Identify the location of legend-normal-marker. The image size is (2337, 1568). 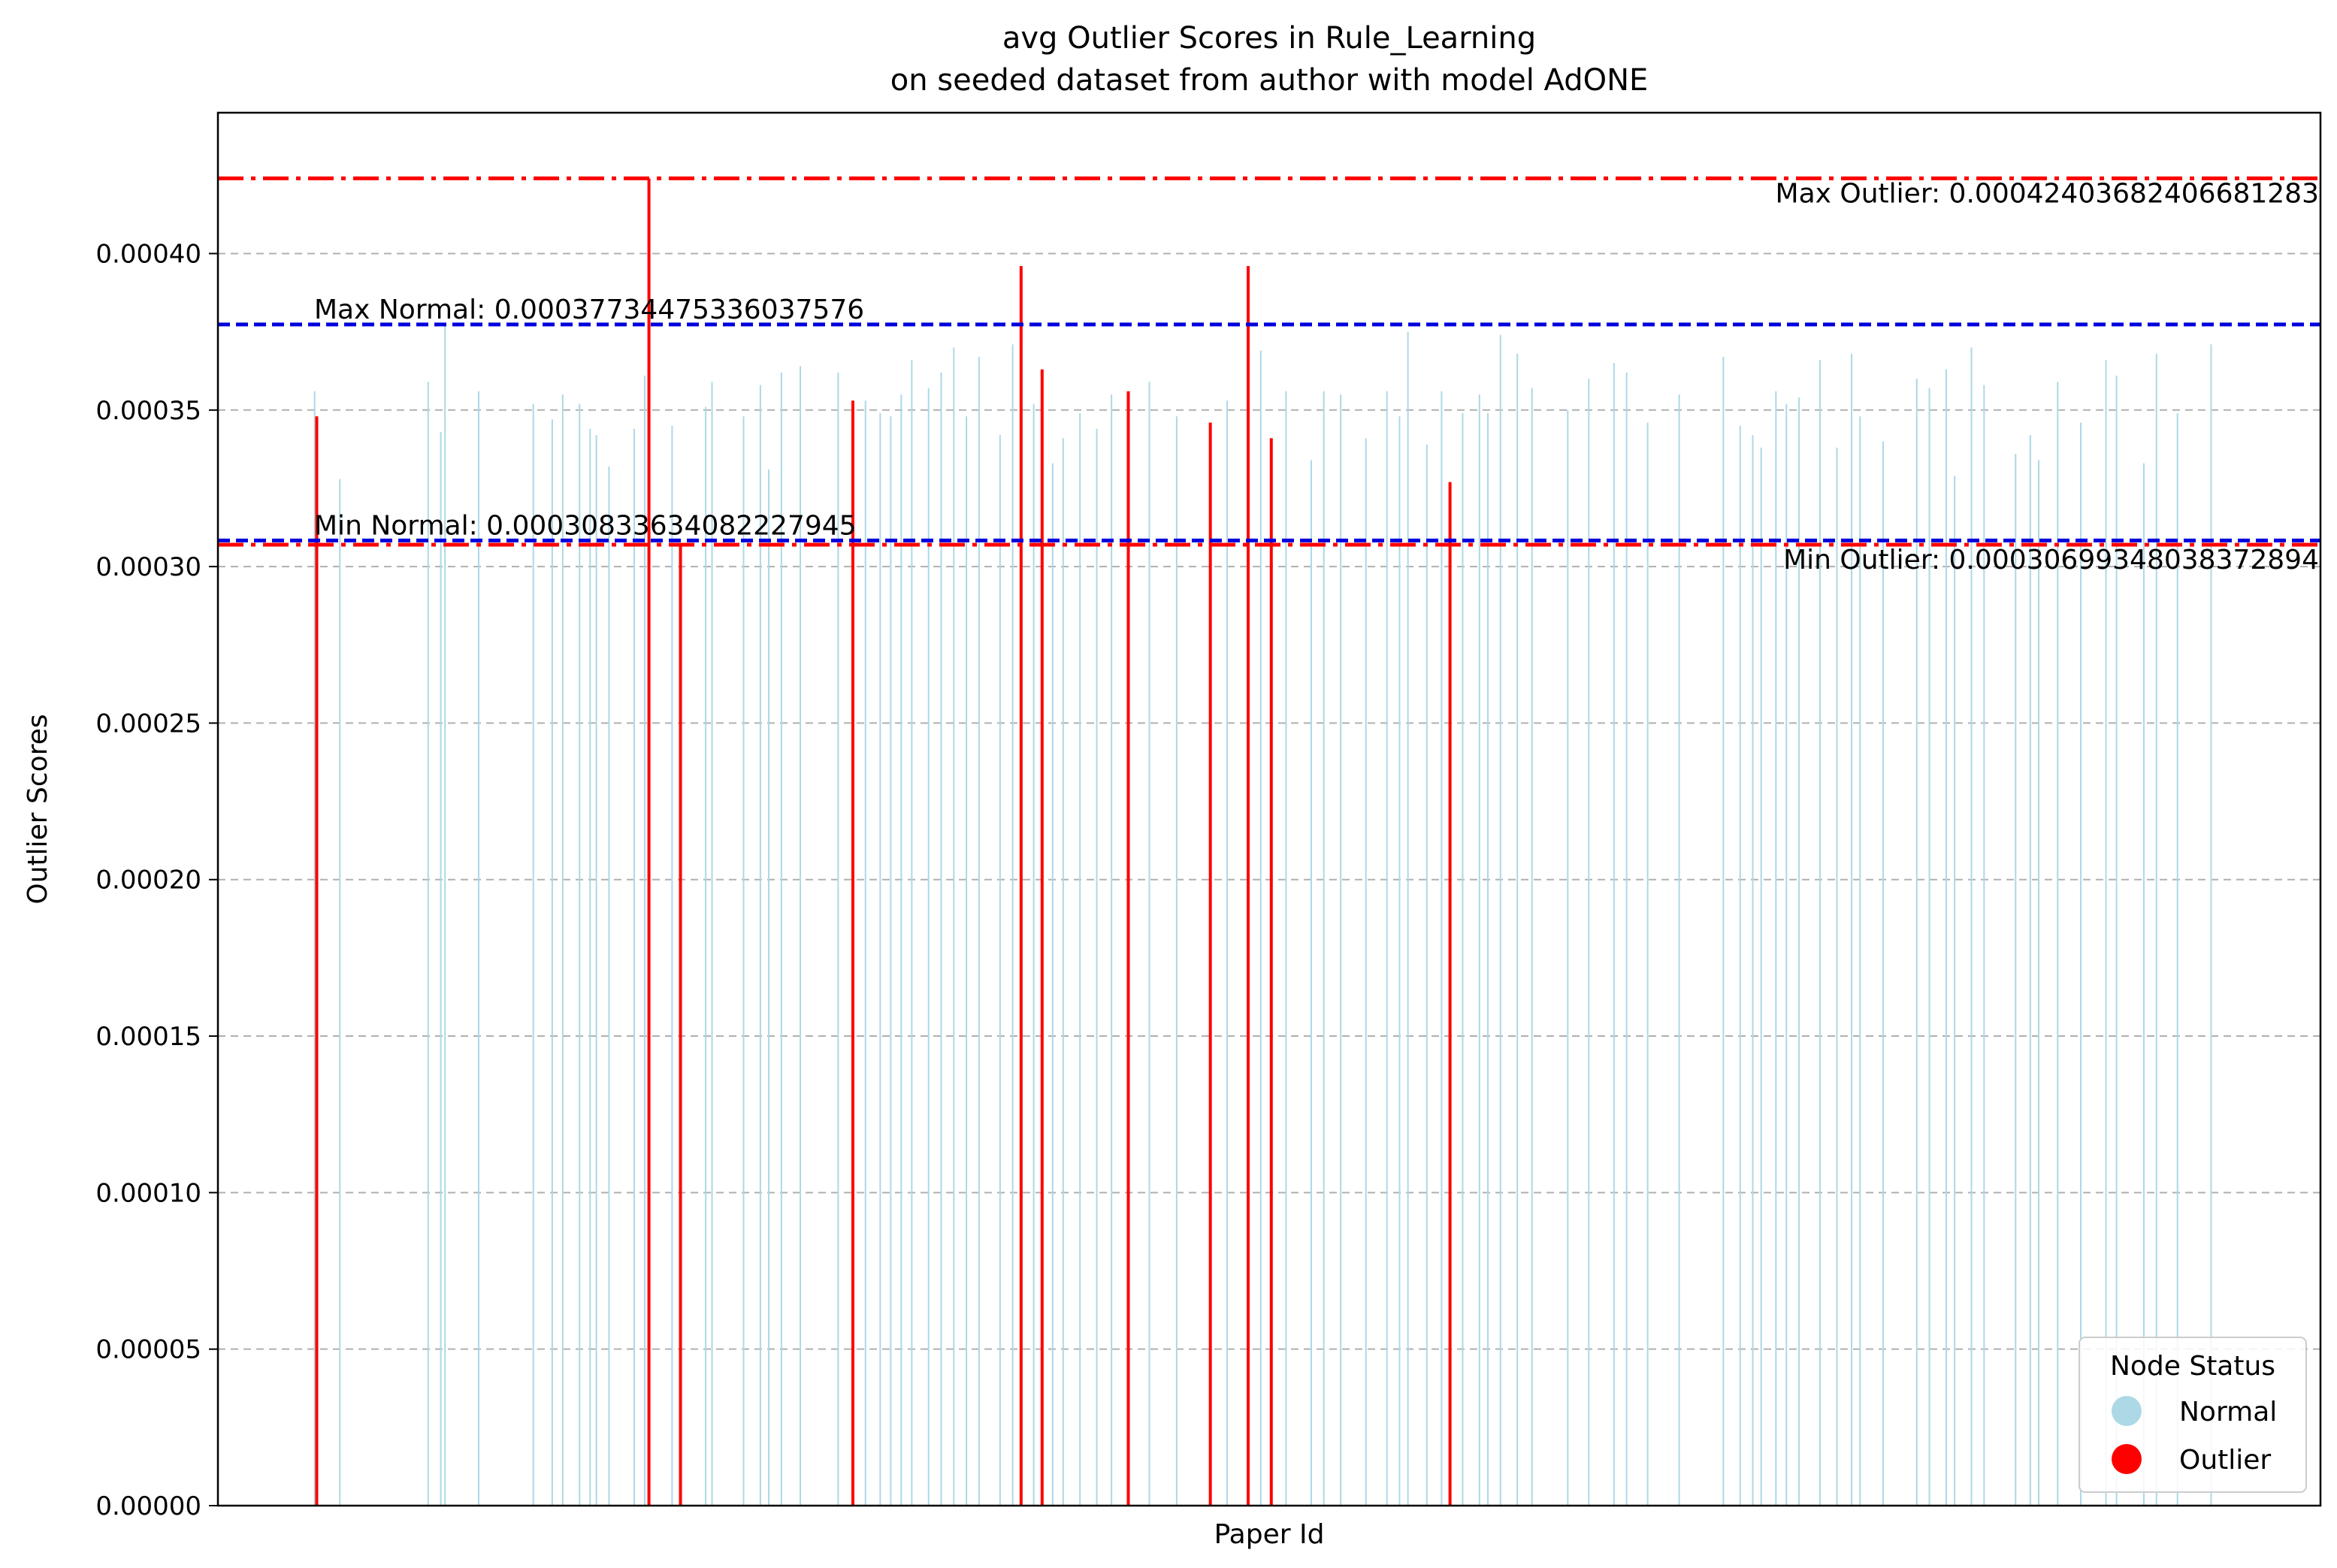
(2127, 1411).